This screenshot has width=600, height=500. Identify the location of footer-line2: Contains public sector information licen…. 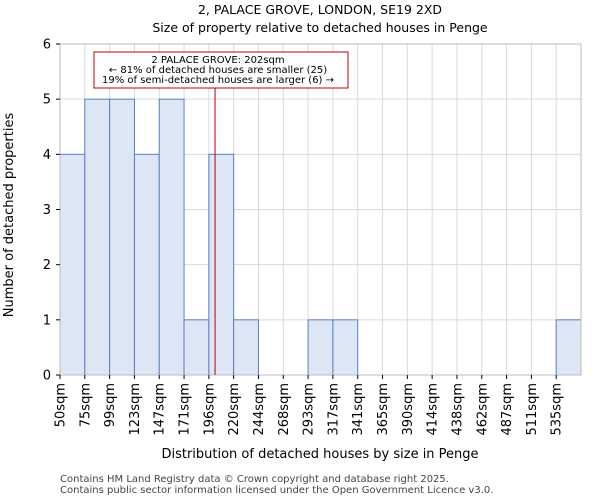
(277, 490).